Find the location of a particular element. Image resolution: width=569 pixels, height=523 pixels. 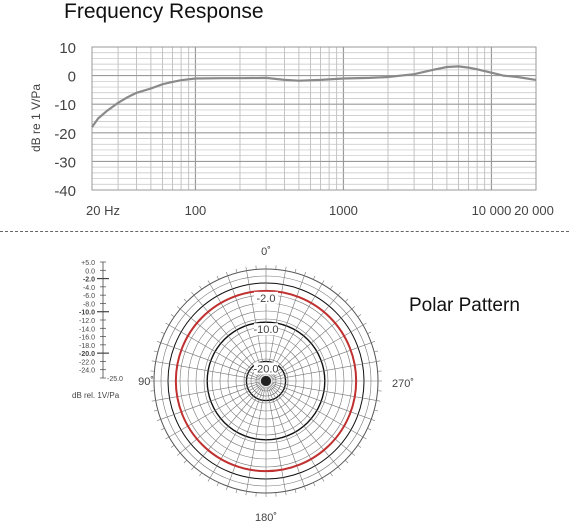

x-tick-label: 20 000 is located at coordinates (534, 210).